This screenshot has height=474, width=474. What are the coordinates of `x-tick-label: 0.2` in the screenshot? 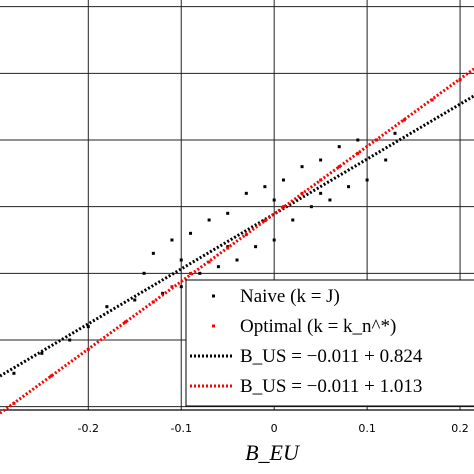 It's located at (460, 428).